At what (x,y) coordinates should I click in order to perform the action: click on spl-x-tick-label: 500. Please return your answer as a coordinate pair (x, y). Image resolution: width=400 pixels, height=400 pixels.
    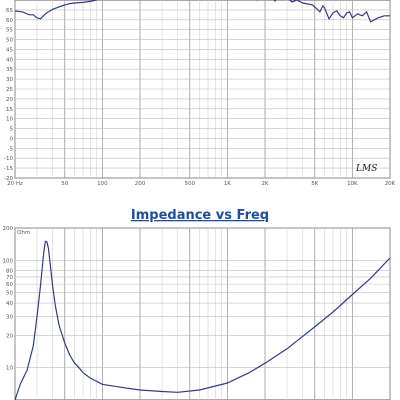
    Looking at the image, I should click on (189, 184).